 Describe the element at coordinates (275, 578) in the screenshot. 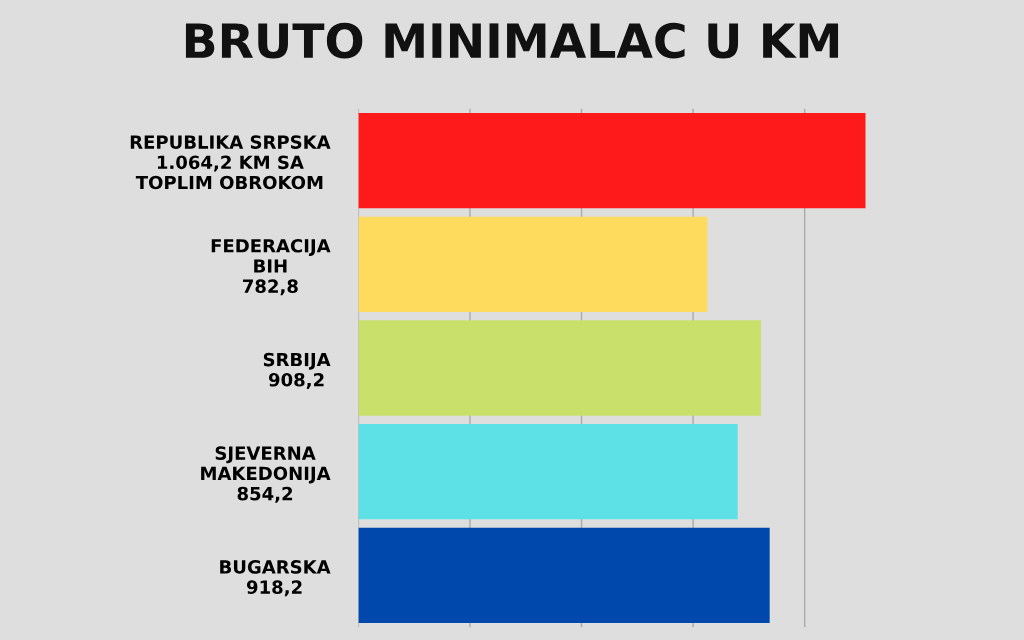

I see `y-tick-label: BUGARSKA 918,2` at that location.